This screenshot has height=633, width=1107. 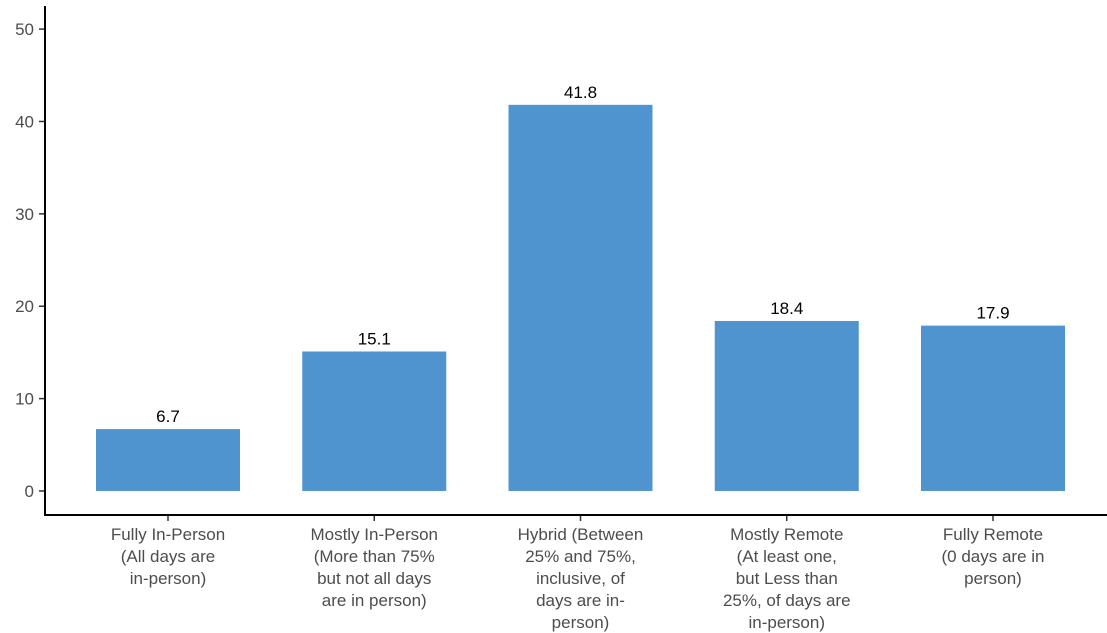 I want to click on x-category-label-line: but not all days, so click(x=374, y=578).